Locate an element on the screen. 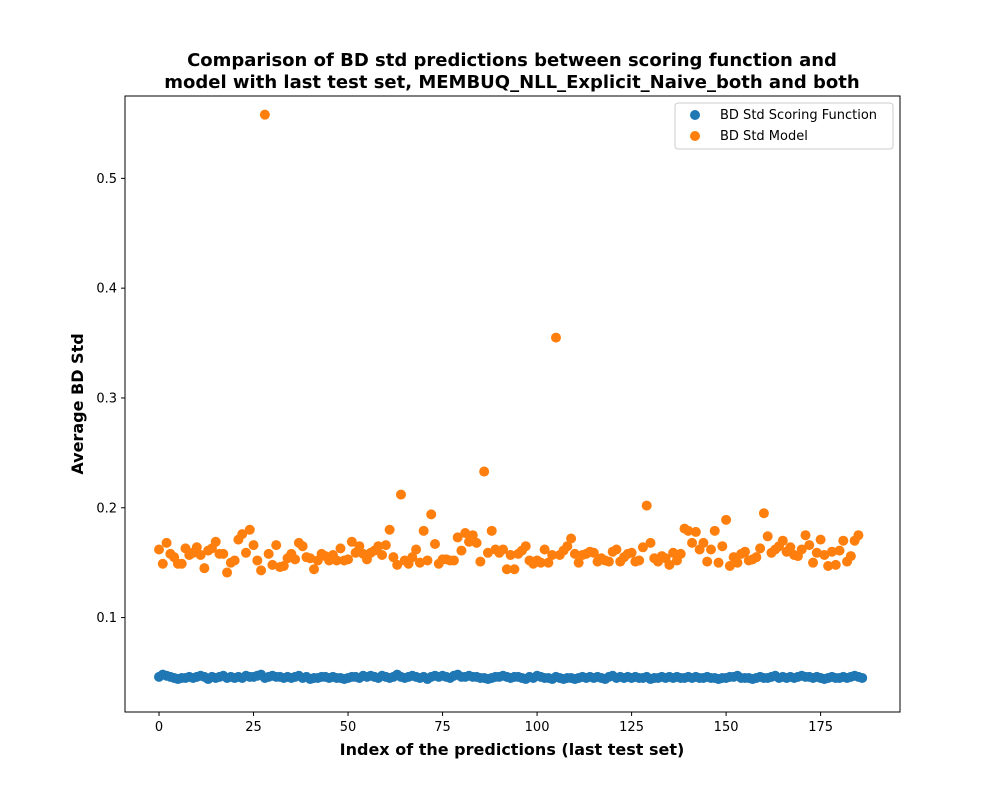 This screenshot has height=800, width=1000. scoring-function-point is located at coordinates (862, 677).